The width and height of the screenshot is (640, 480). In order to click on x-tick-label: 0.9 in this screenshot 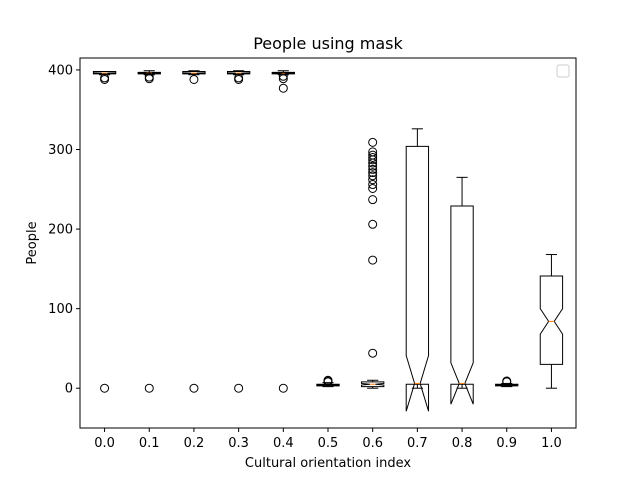, I will do `click(506, 443)`.